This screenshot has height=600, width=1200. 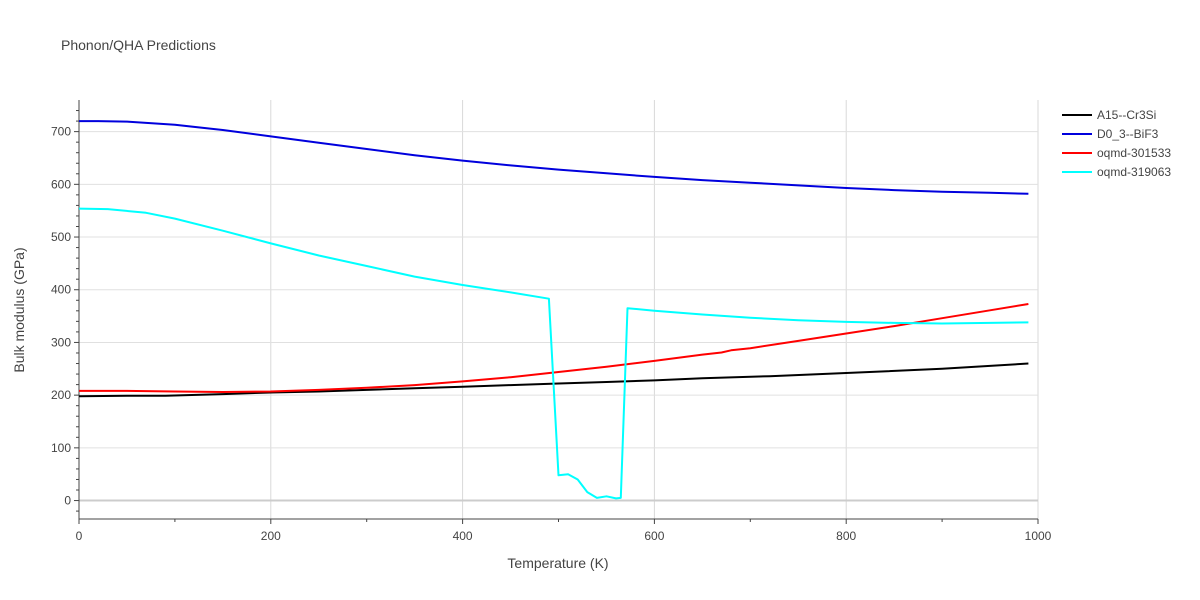 I want to click on x-axis-title: Temperature (K), so click(x=557, y=563).